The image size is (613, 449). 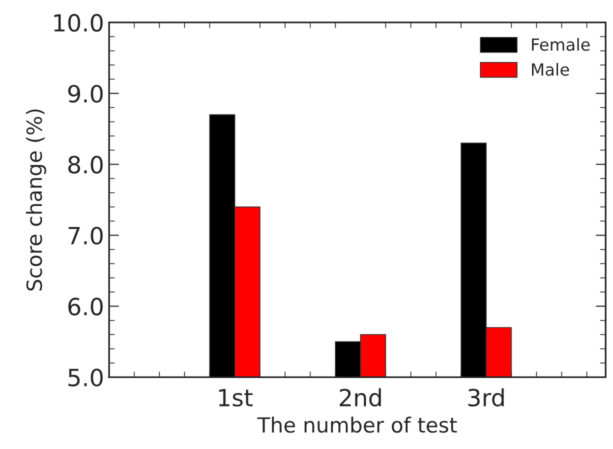 What do you see at coordinates (78, 23) in the screenshot?
I see `y-tick-label: 10.0` at bounding box center [78, 23].